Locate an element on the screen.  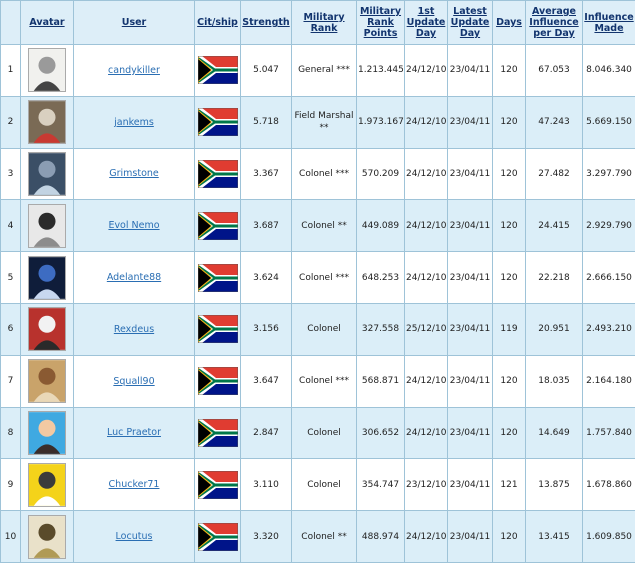
military-rank-cell: General *** is located at coordinates (324, 71).